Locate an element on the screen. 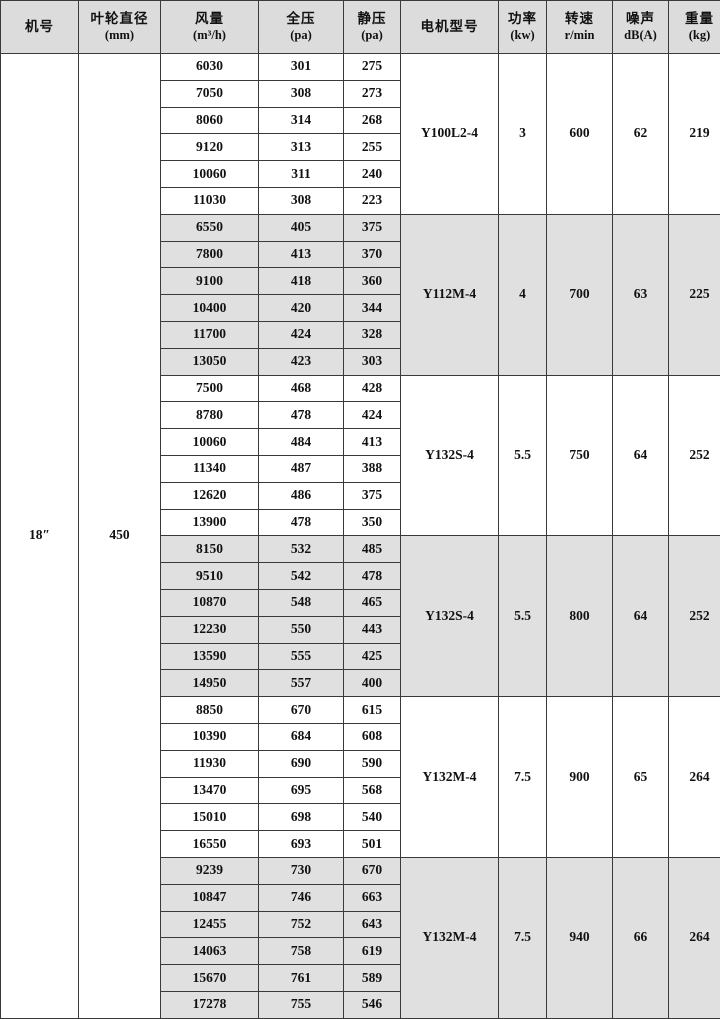  total-pressure-value: 761 is located at coordinates (301, 978).